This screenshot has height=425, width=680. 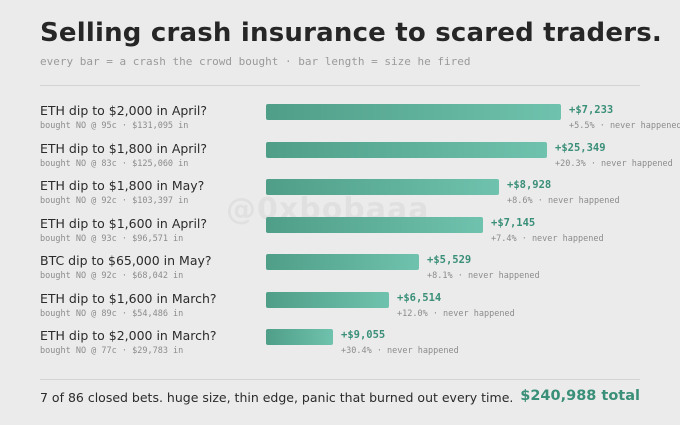 What do you see at coordinates (624, 126) in the screenshot?
I see `bar-detail-label: +5.5% · never happened` at bounding box center [624, 126].